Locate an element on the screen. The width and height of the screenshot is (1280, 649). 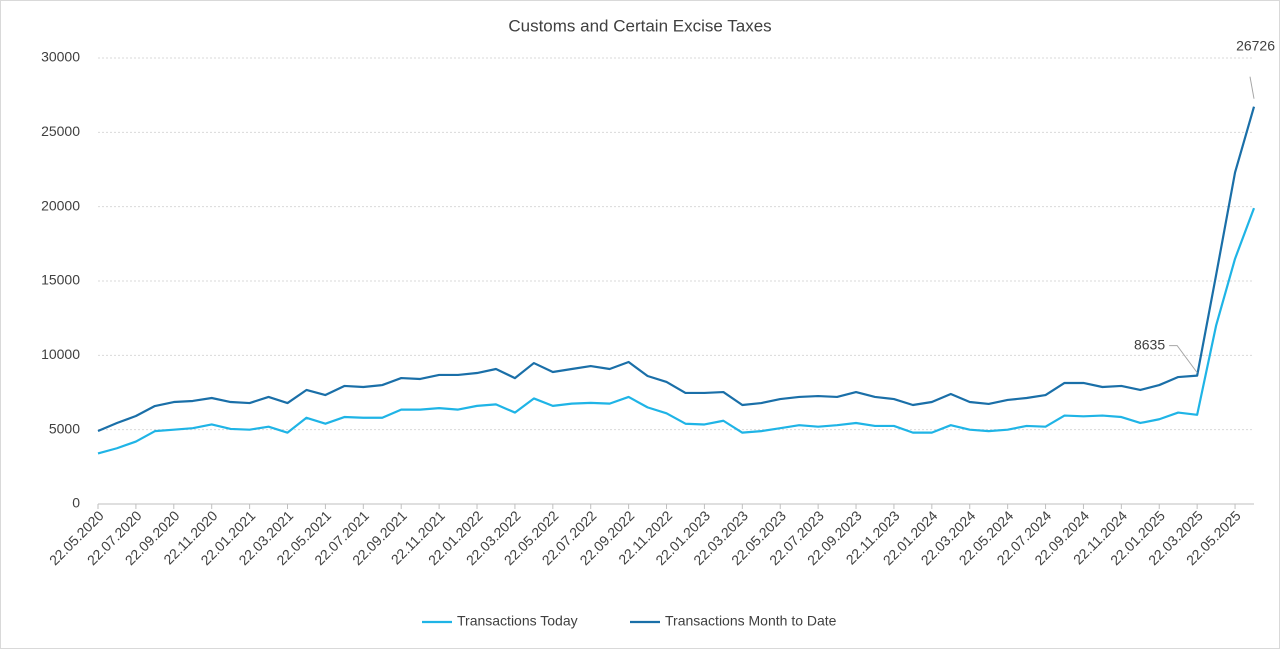
data-label: 26726 is located at coordinates (1255, 45).